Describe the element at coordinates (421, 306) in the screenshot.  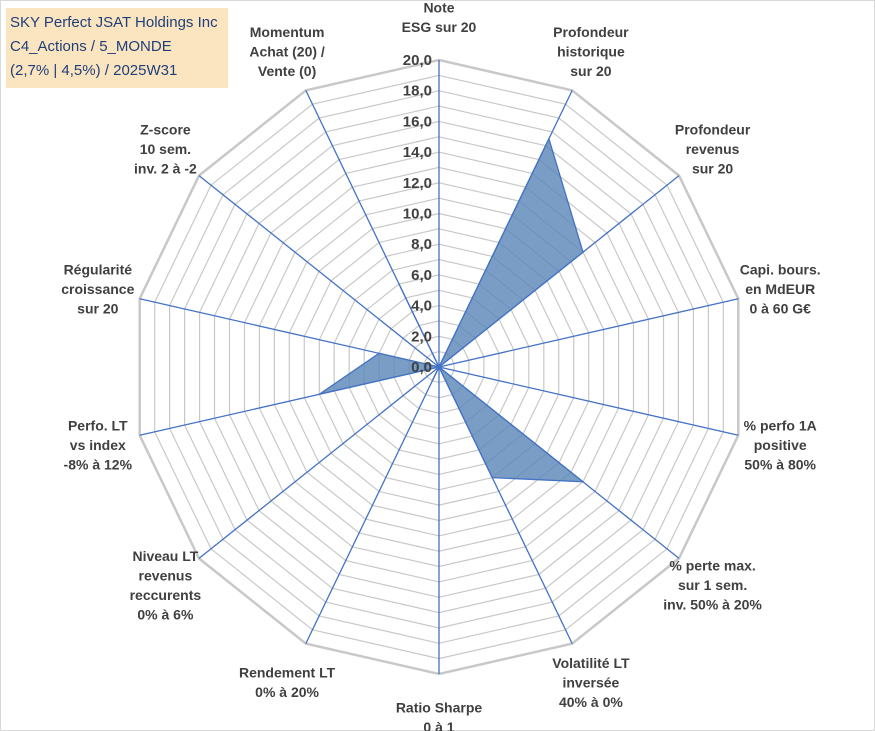
I see `tick-label: 4,0` at that location.